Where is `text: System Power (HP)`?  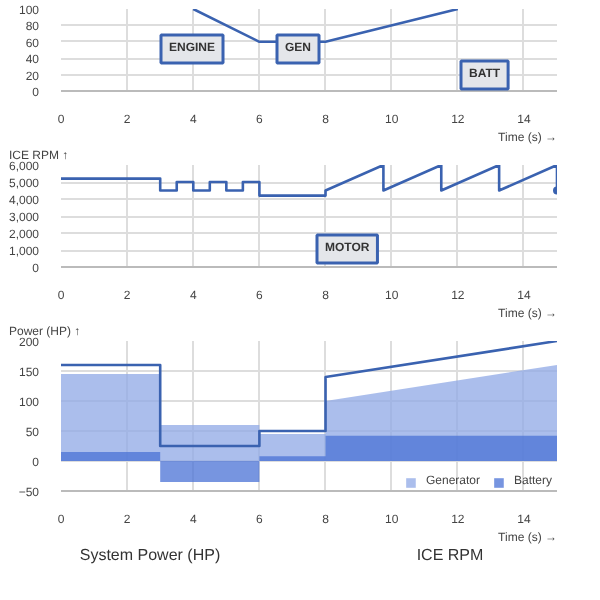 text: System Power (HP) is located at coordinates (150, 555).